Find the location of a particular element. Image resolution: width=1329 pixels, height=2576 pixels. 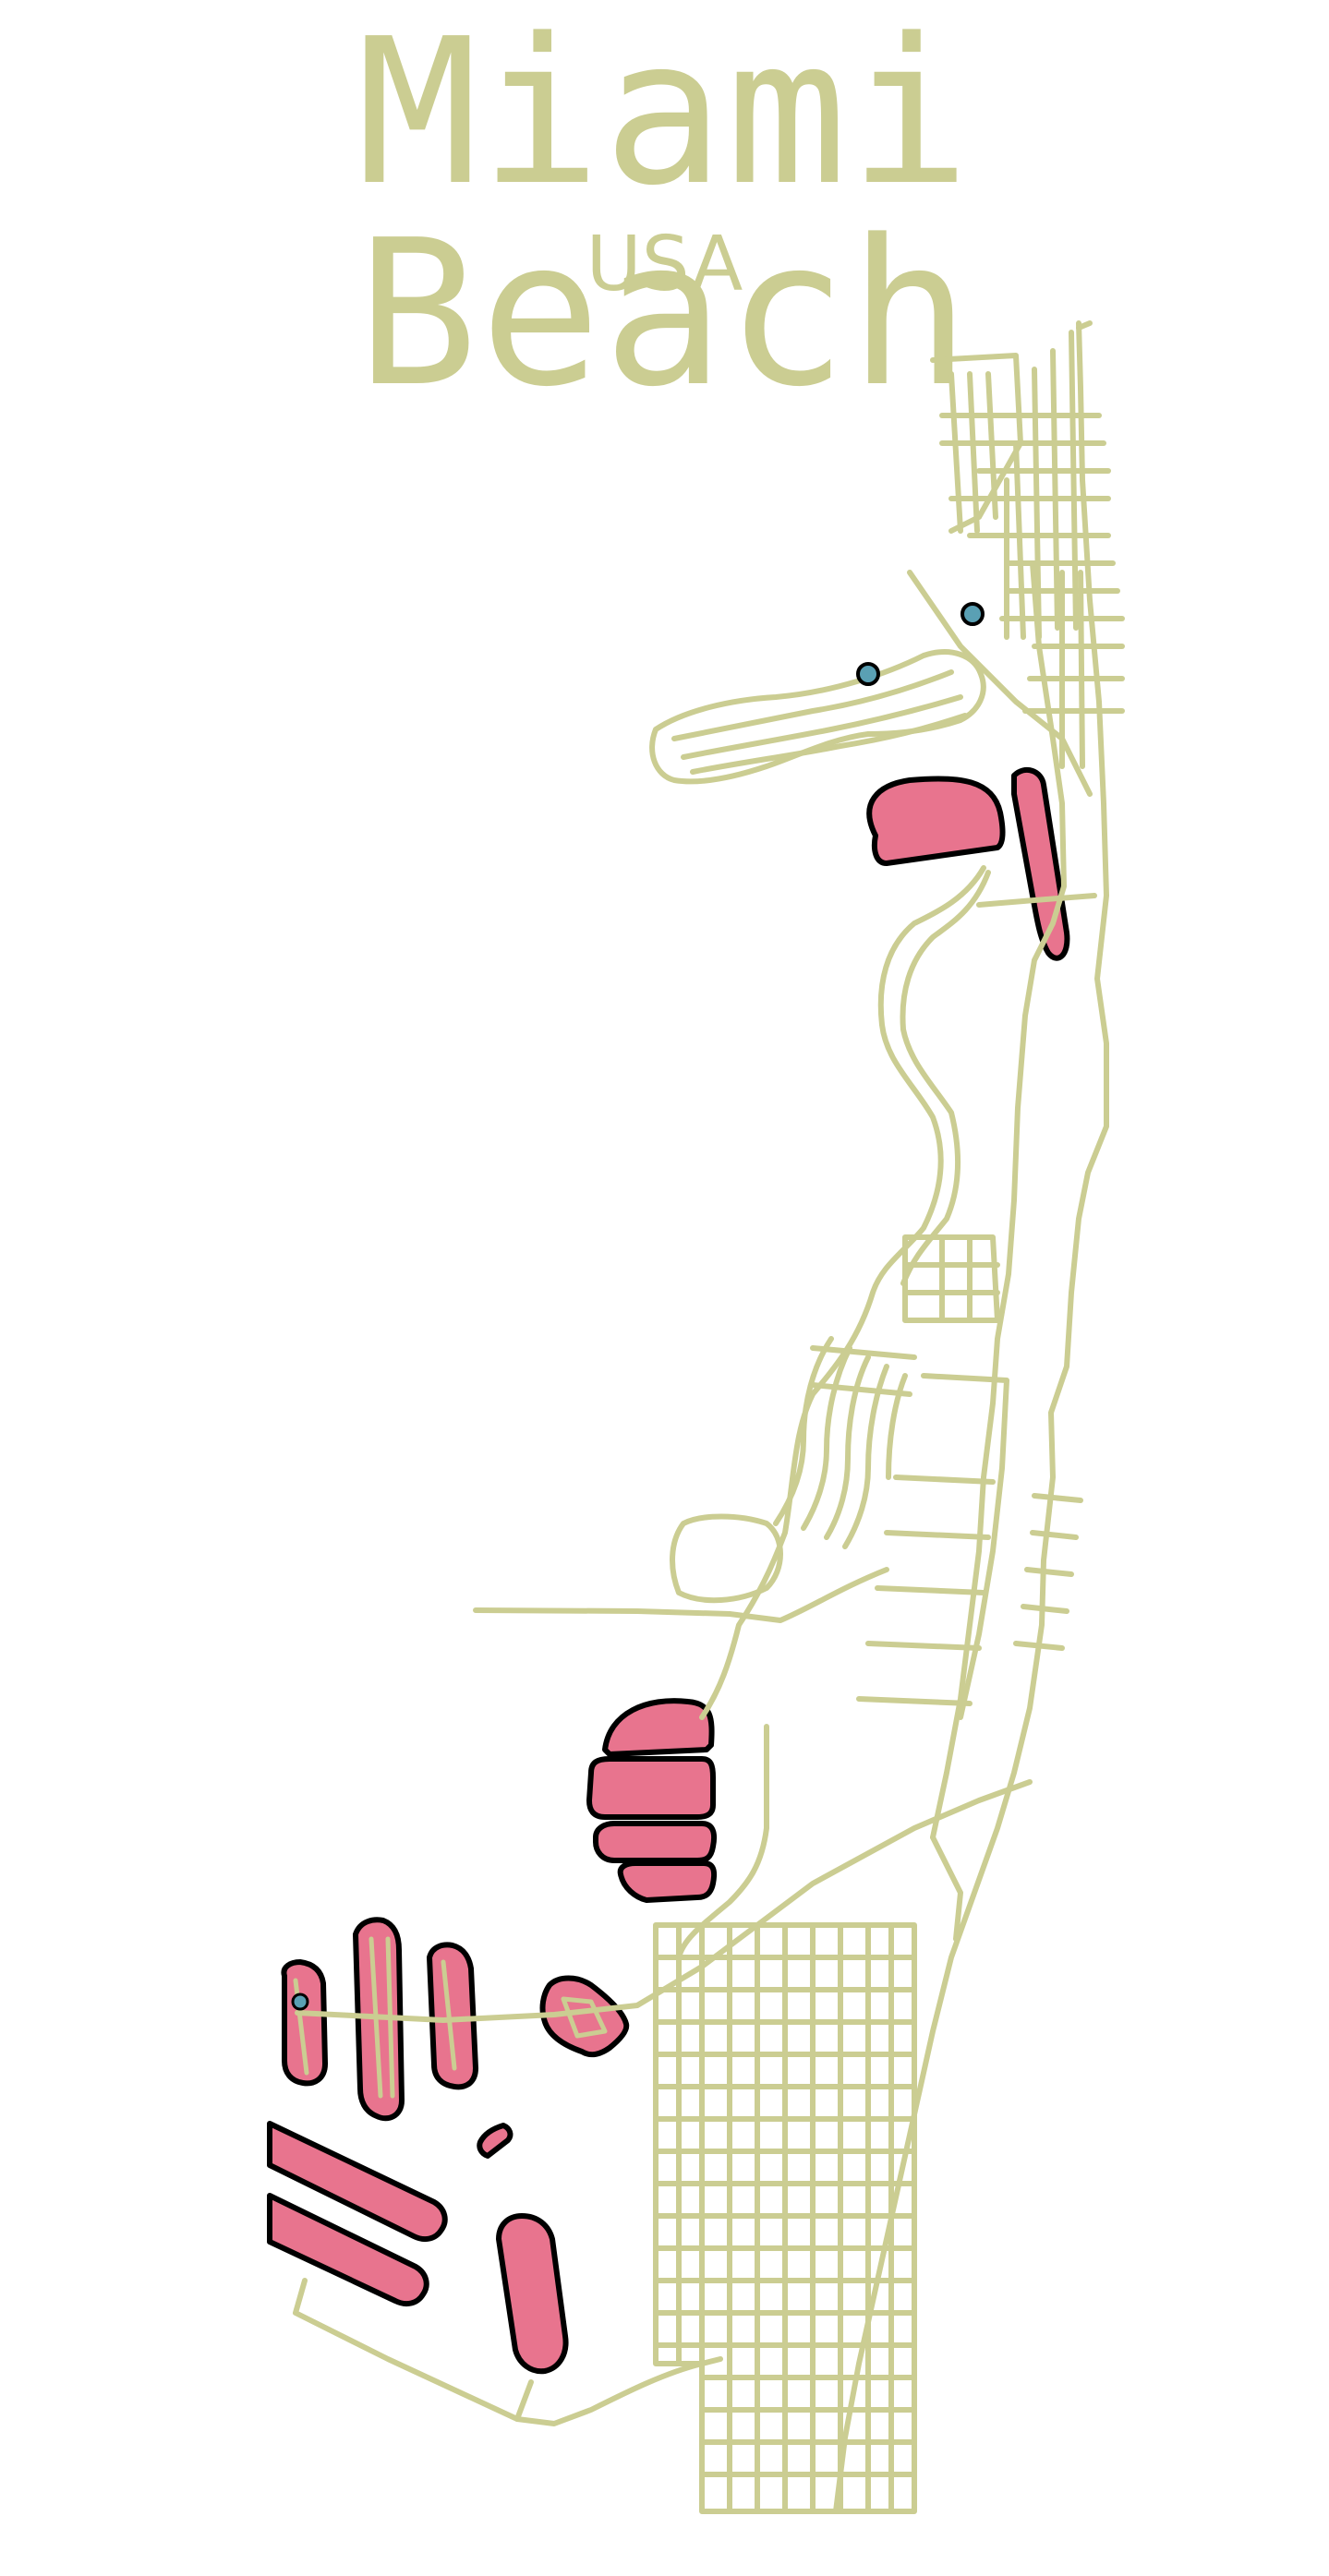

road-isle-loop is located at coordinates (727, 1558).